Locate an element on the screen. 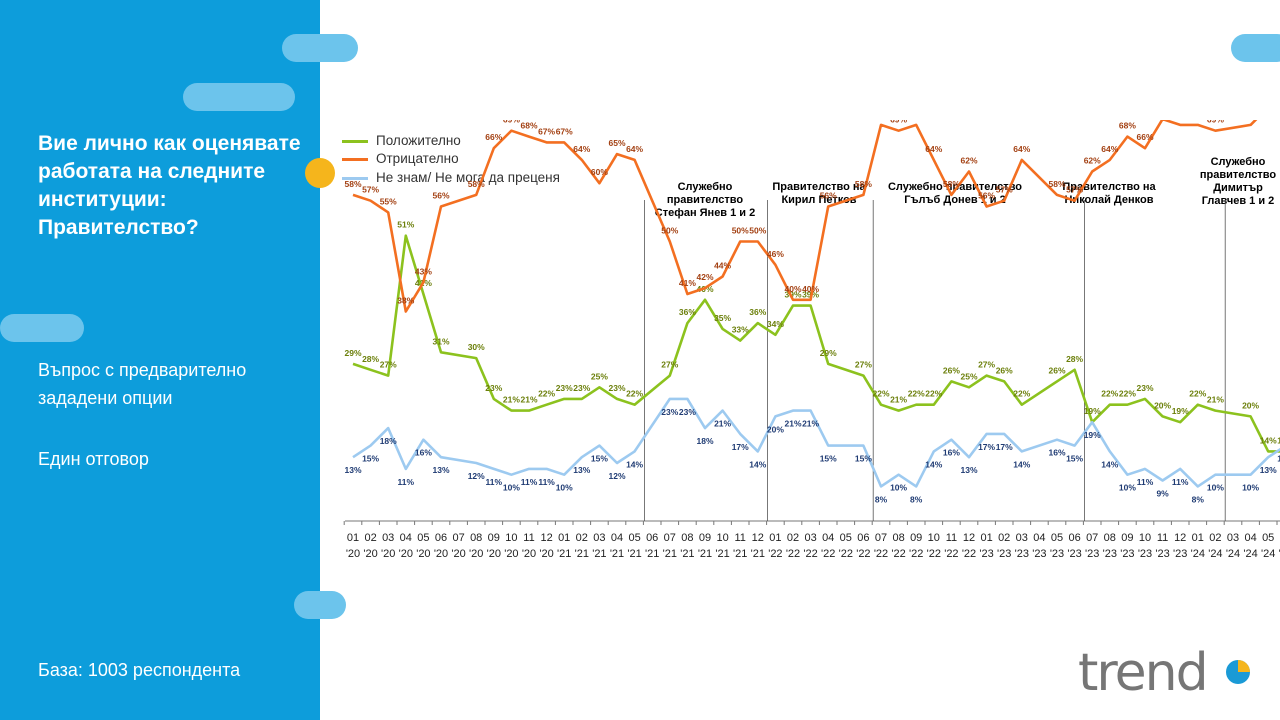 Image resolution: width=1280 pixels, height=720 pixels. data-label-0: 31% is located at coordinates (440, 341).